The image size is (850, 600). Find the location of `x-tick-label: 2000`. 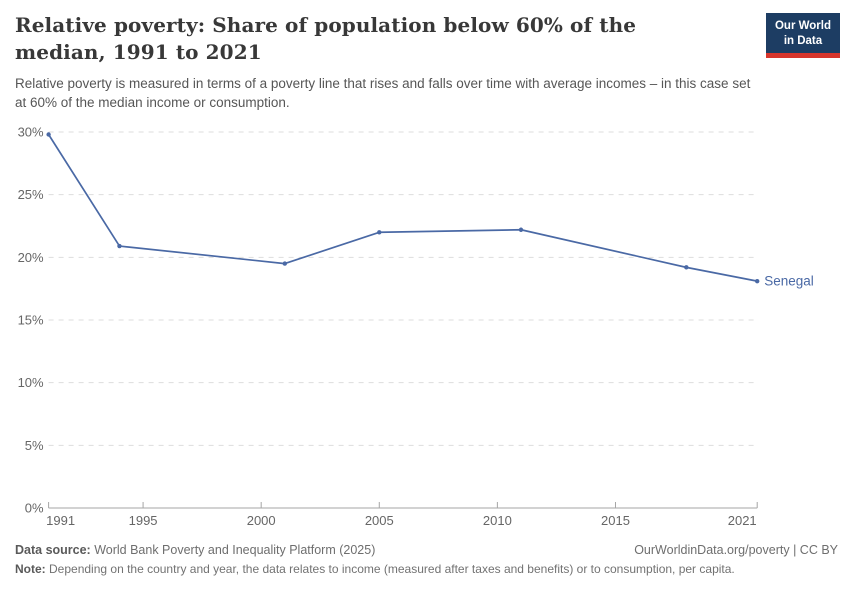

x-tick-label: 2000 is located at coordinates (261, 520).